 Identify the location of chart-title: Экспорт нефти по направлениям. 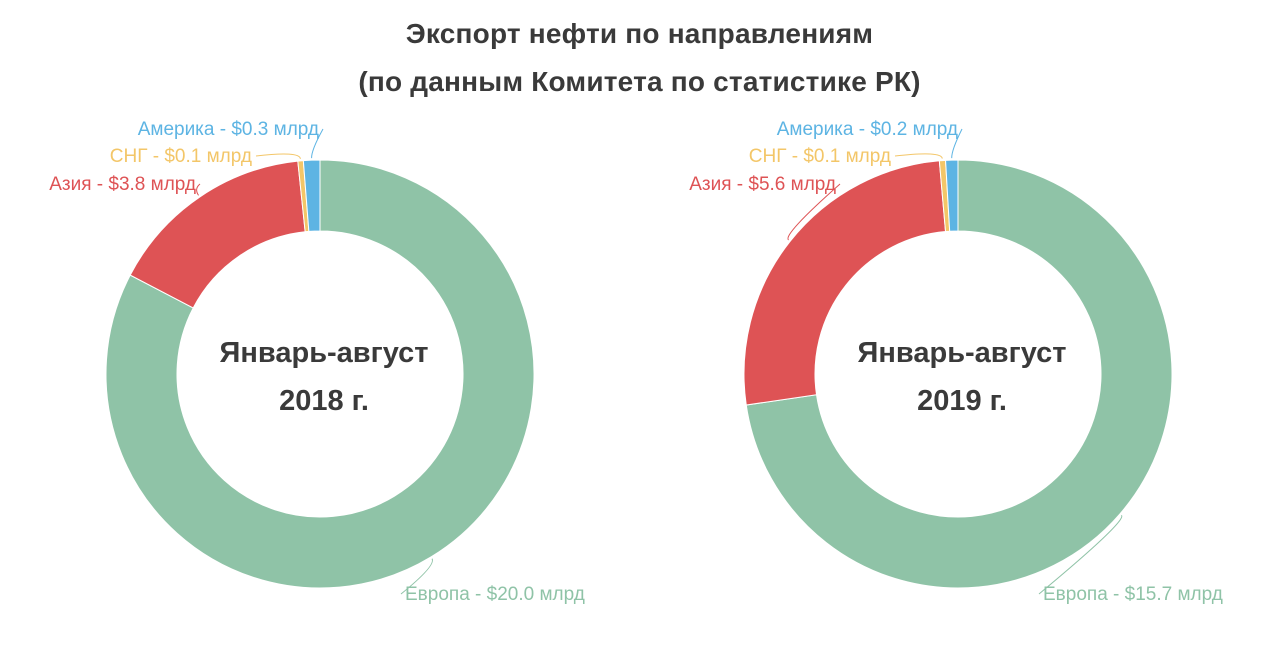
(639, 33).